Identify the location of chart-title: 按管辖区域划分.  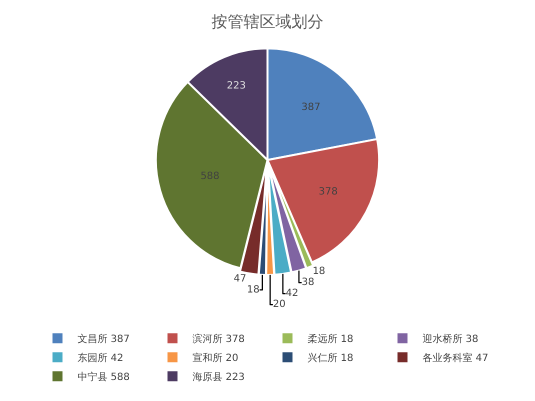
(268, 22).